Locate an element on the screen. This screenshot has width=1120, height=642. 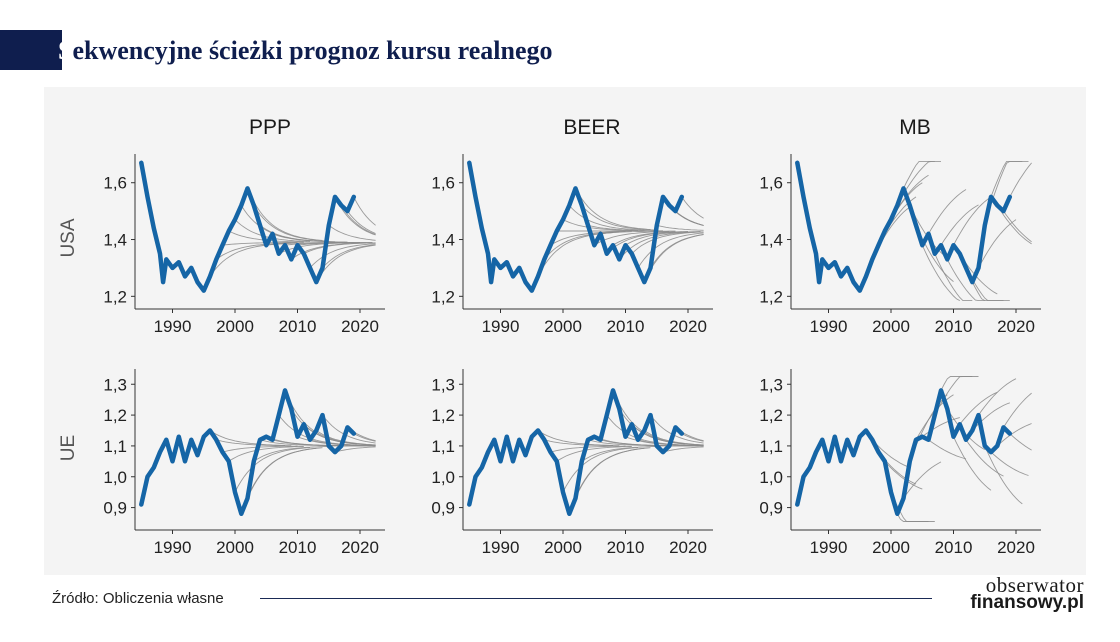
ppp-ue-y-tick-label: 1,1 is located at coordinates (115, 446).